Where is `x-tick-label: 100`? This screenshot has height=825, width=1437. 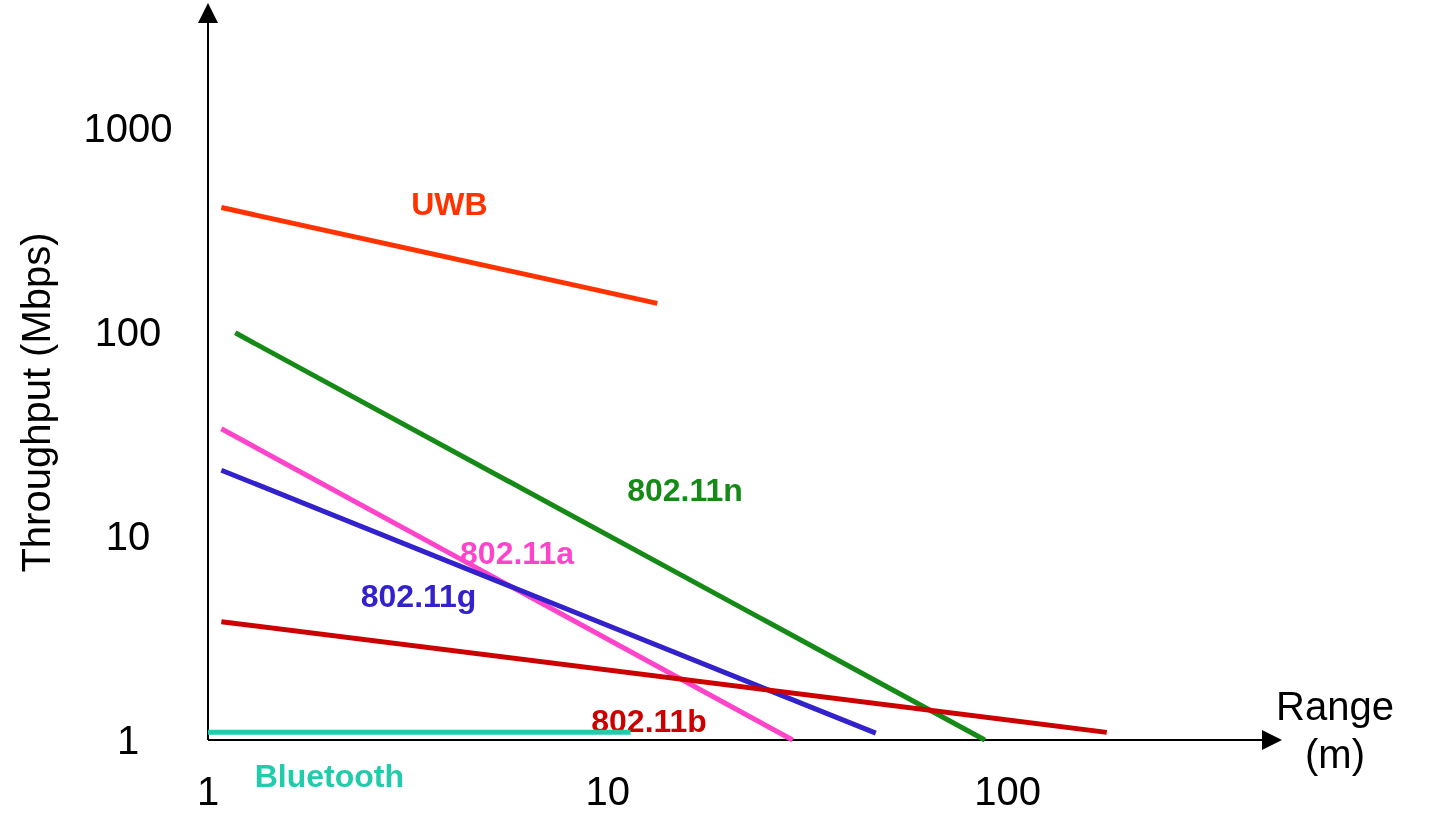
x-tick-label: 100 is located at coordinates (1007, 791).